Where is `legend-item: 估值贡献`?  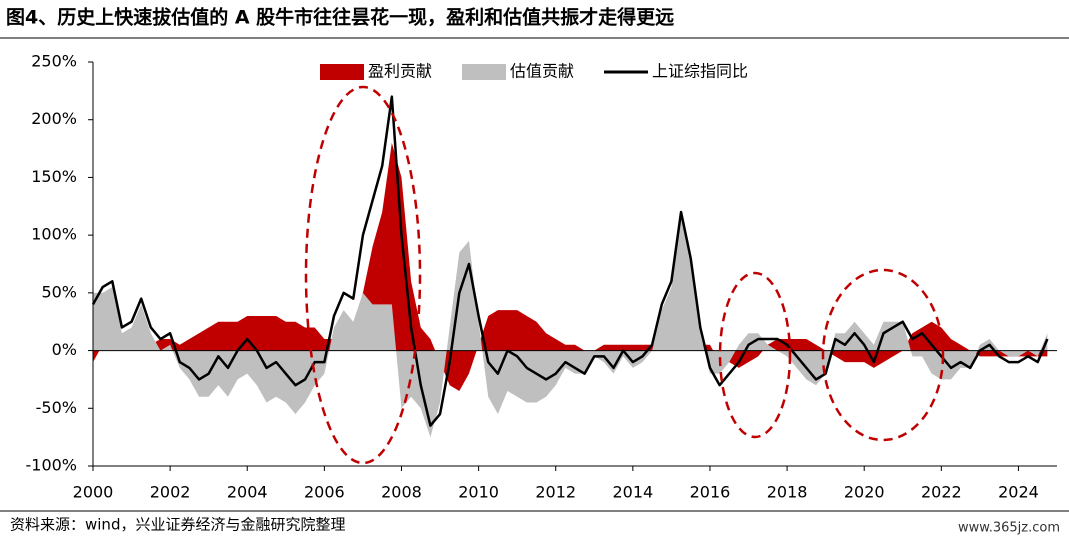
legend-item: 估值贡献 is located at coordinates (518, 71).